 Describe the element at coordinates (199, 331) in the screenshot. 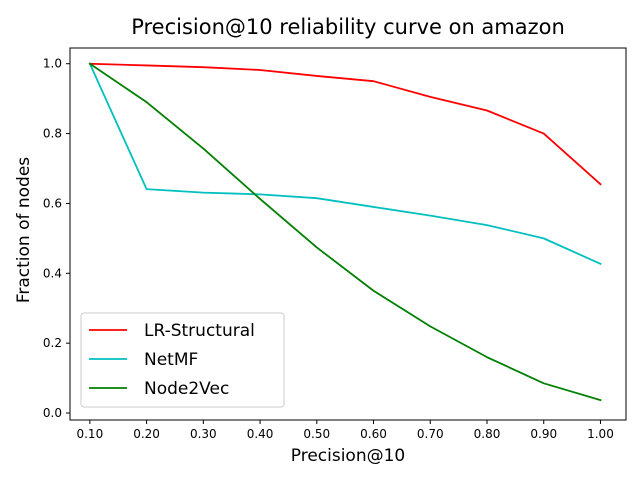

I see `legend-label: LR-Structural` at that location.